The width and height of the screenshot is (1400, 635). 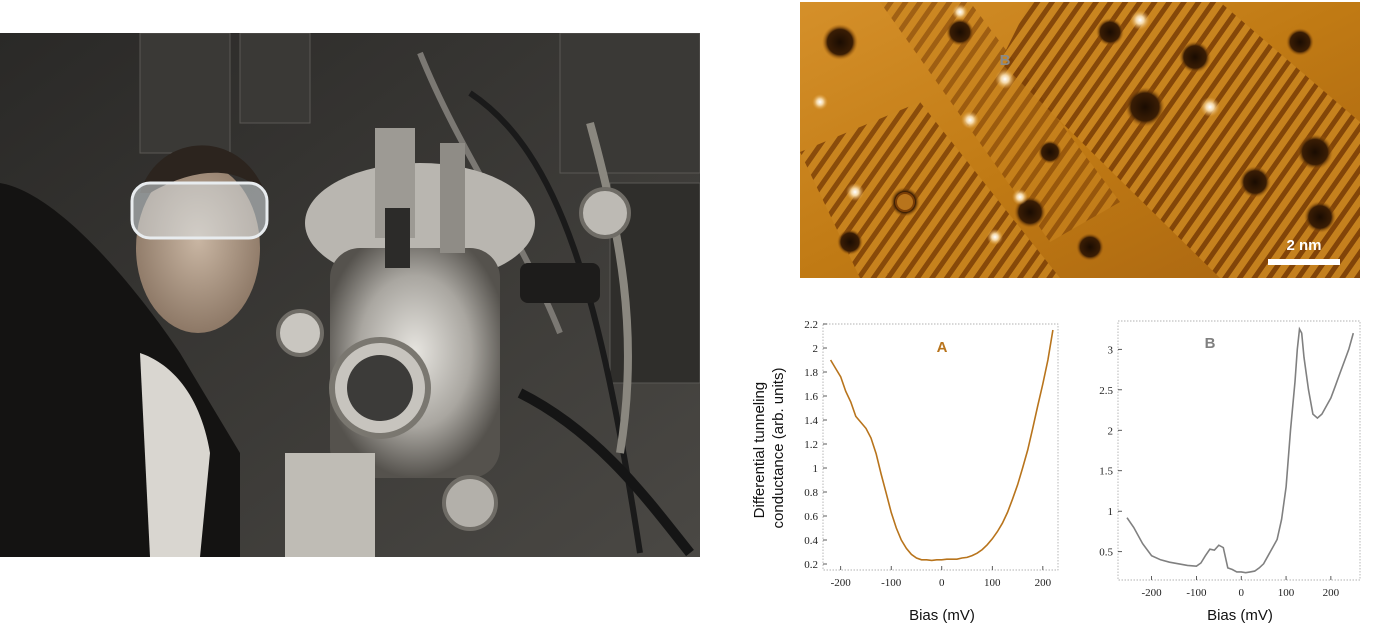 What do you see at coordinates (816, 349) in the screenshot?
I see `a-y-tick-label-9: 2` at bounding box center [816, 349].